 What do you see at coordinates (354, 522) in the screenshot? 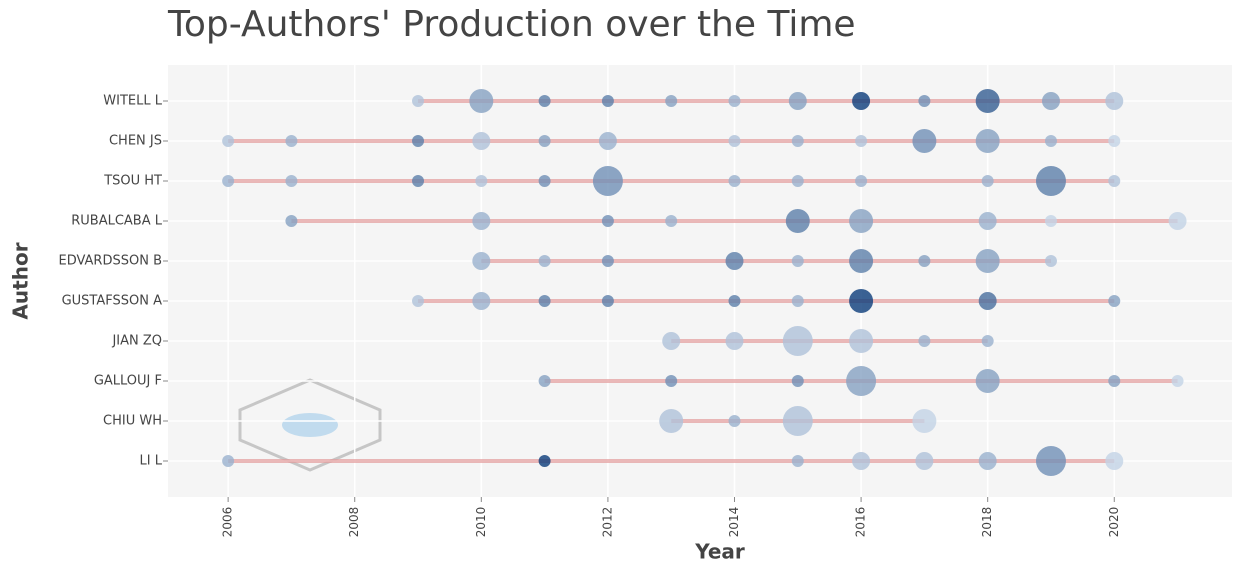
I see `x-tick-label: 2008` at bounding box center [354, 522].